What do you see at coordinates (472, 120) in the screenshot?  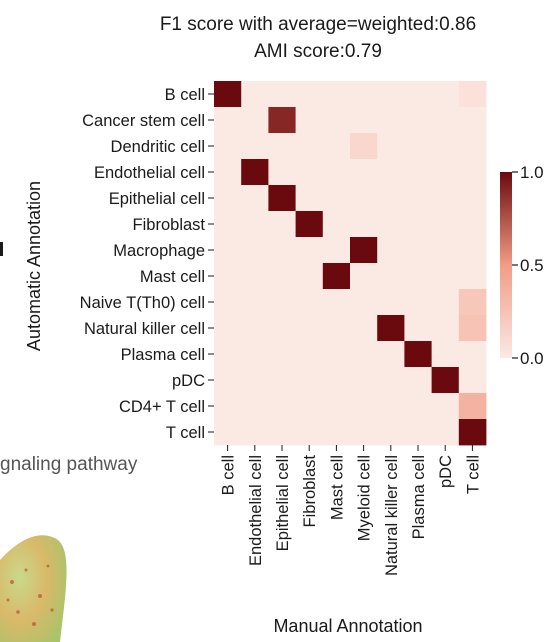 I see `heatmap-cell-cancer-stem-cell-x-t-cell` at bounding box center [472, 120].